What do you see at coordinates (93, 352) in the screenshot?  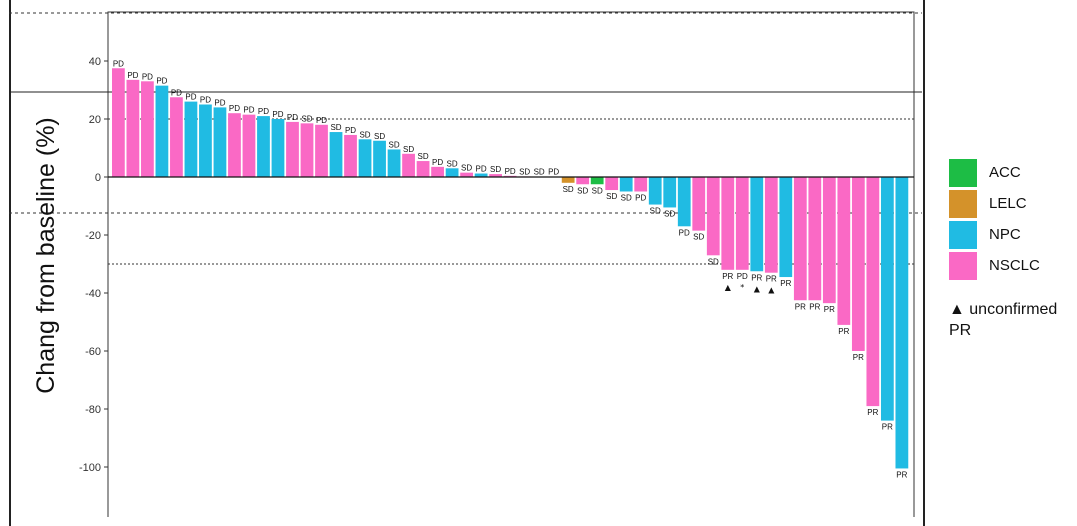 I see `y-tick-label: -60` at bounding box center [93, 352].